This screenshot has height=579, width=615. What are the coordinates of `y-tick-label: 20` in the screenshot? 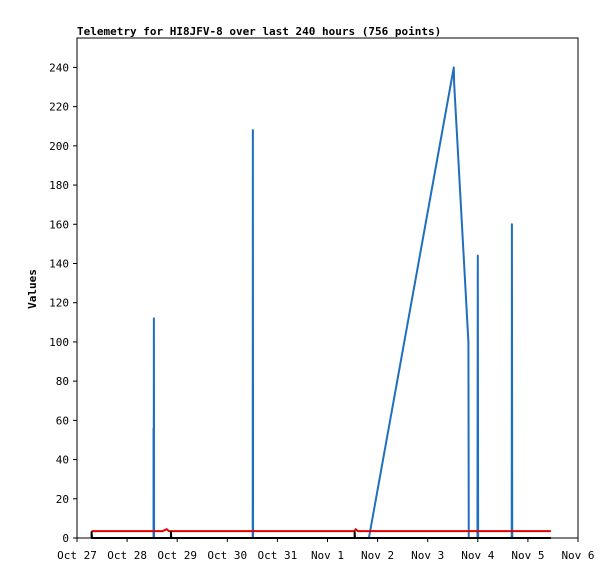 It's located at (62, 499).